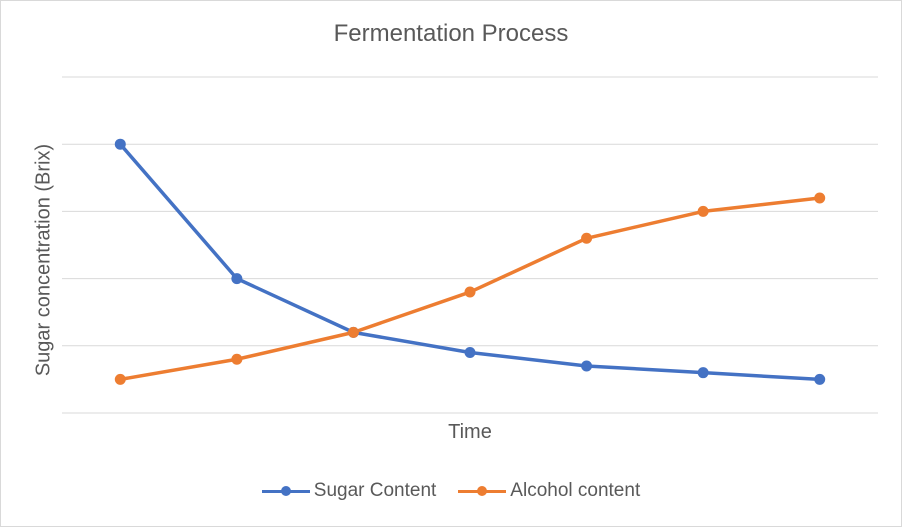 This screenshot has height=527, width=902. I want to click on x-axis-label: Time, so click(470, 432).